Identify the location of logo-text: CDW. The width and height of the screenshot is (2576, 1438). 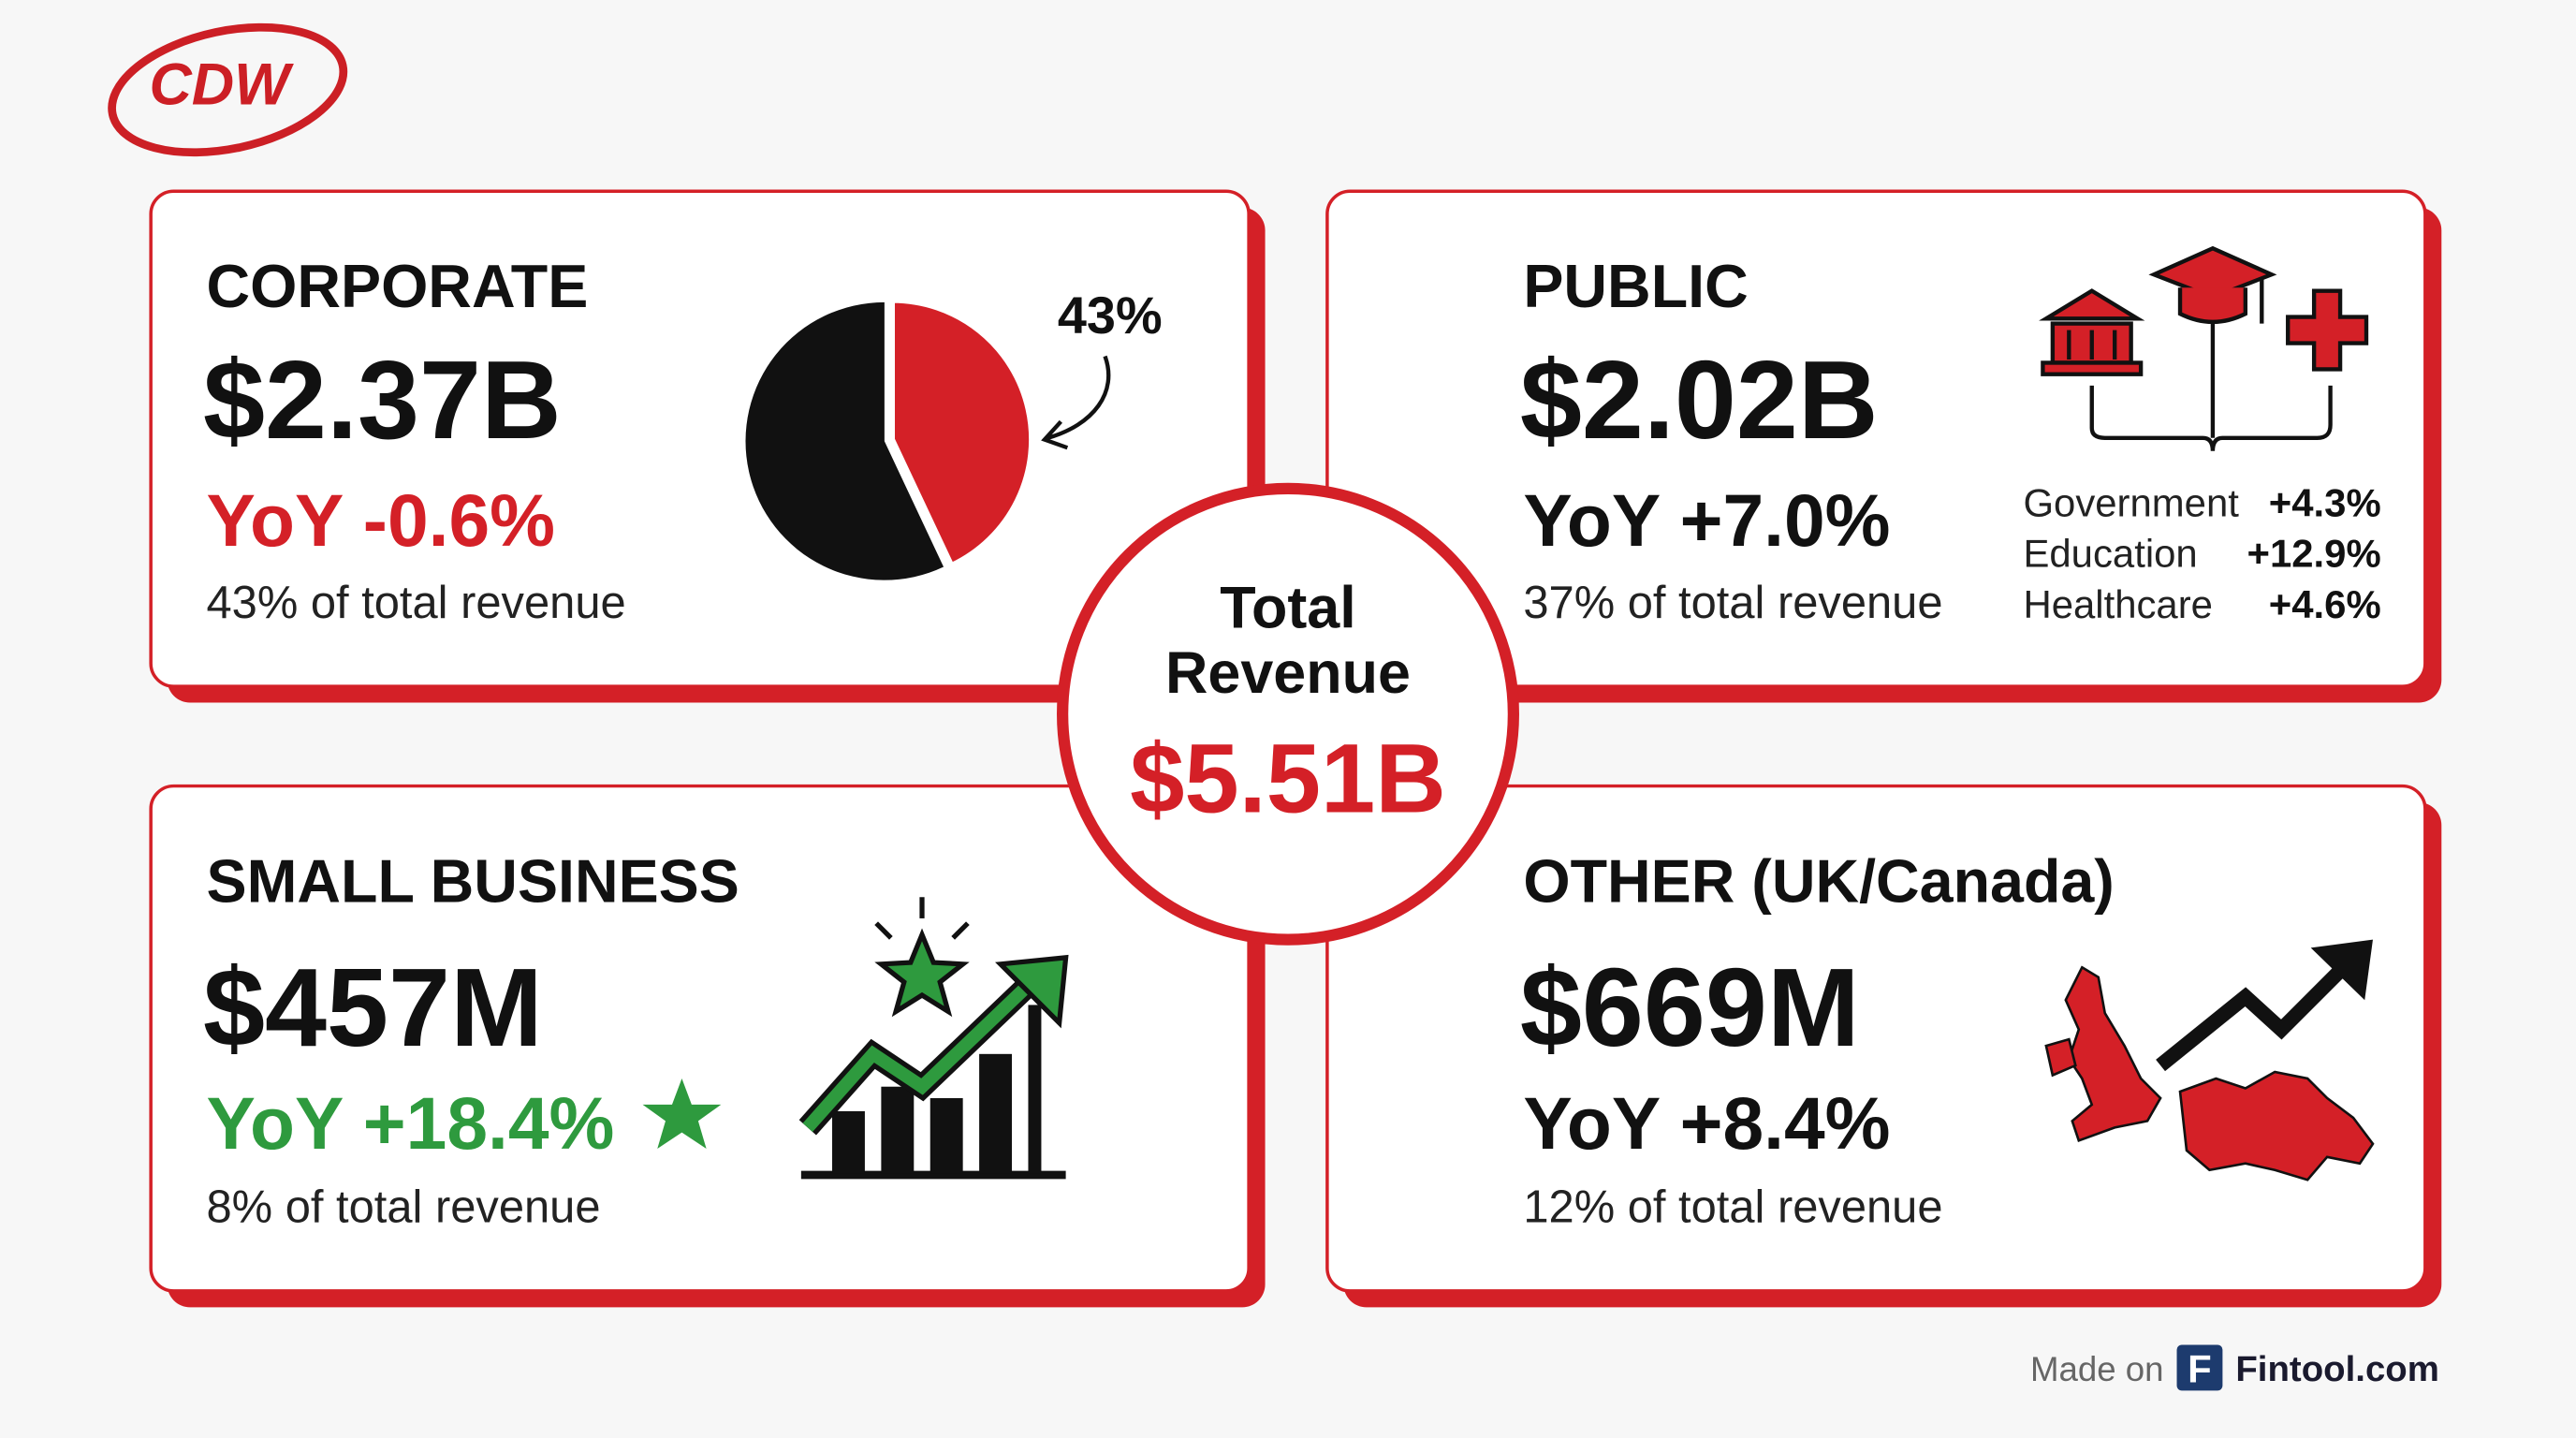
(221, 85).